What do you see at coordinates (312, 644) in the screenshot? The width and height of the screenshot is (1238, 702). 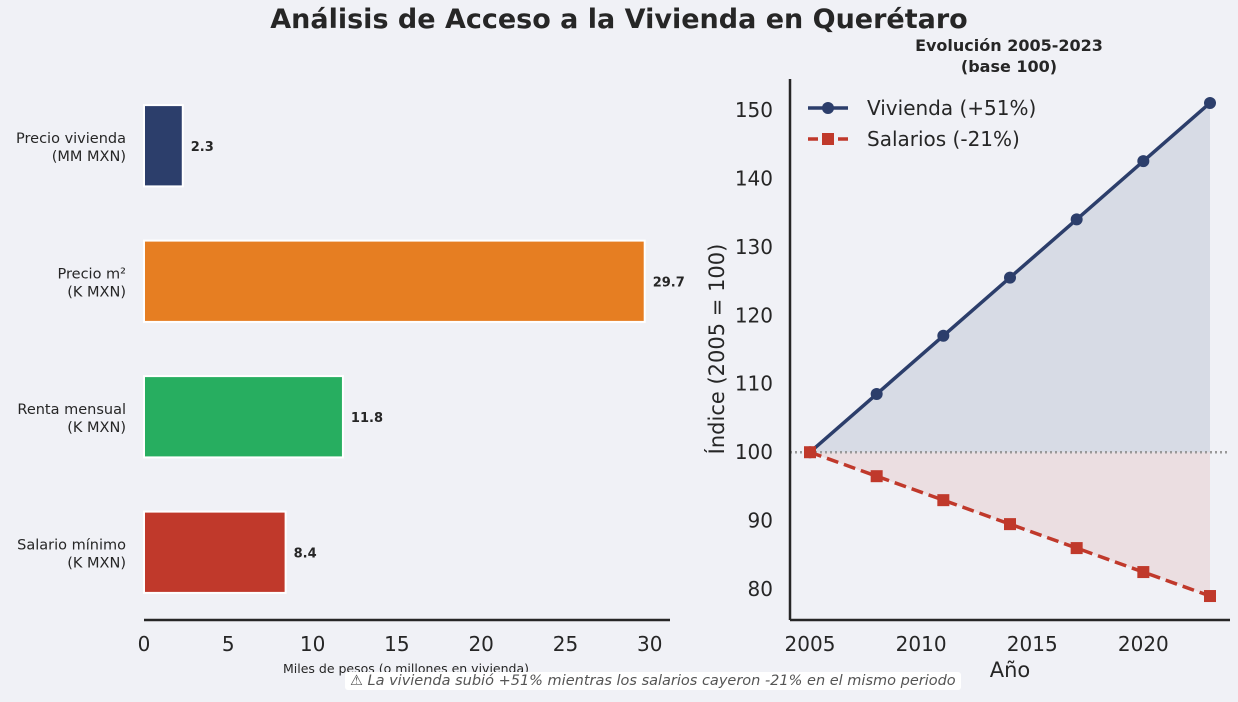 I see `x-tick-label: 10` at bounding box center [312, 644].